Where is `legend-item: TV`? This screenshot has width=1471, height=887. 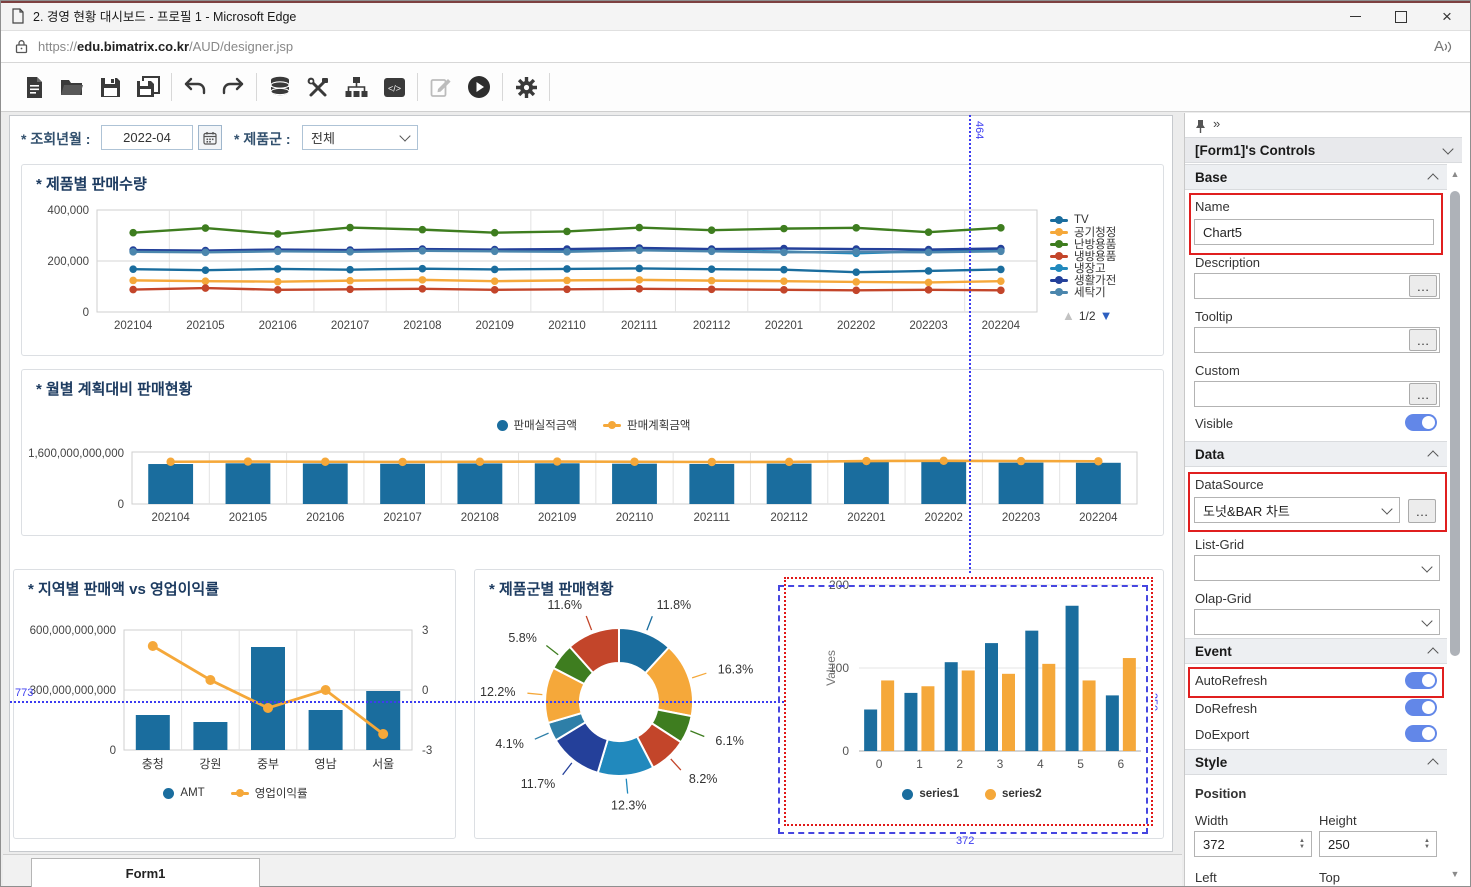 legend-item: TV is located at coordinates (1083, 220).